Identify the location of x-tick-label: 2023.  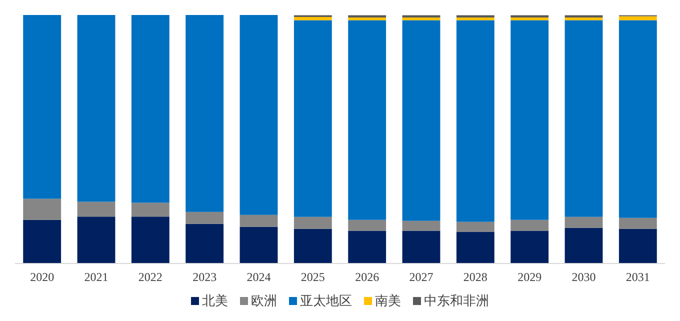
(204, 277).